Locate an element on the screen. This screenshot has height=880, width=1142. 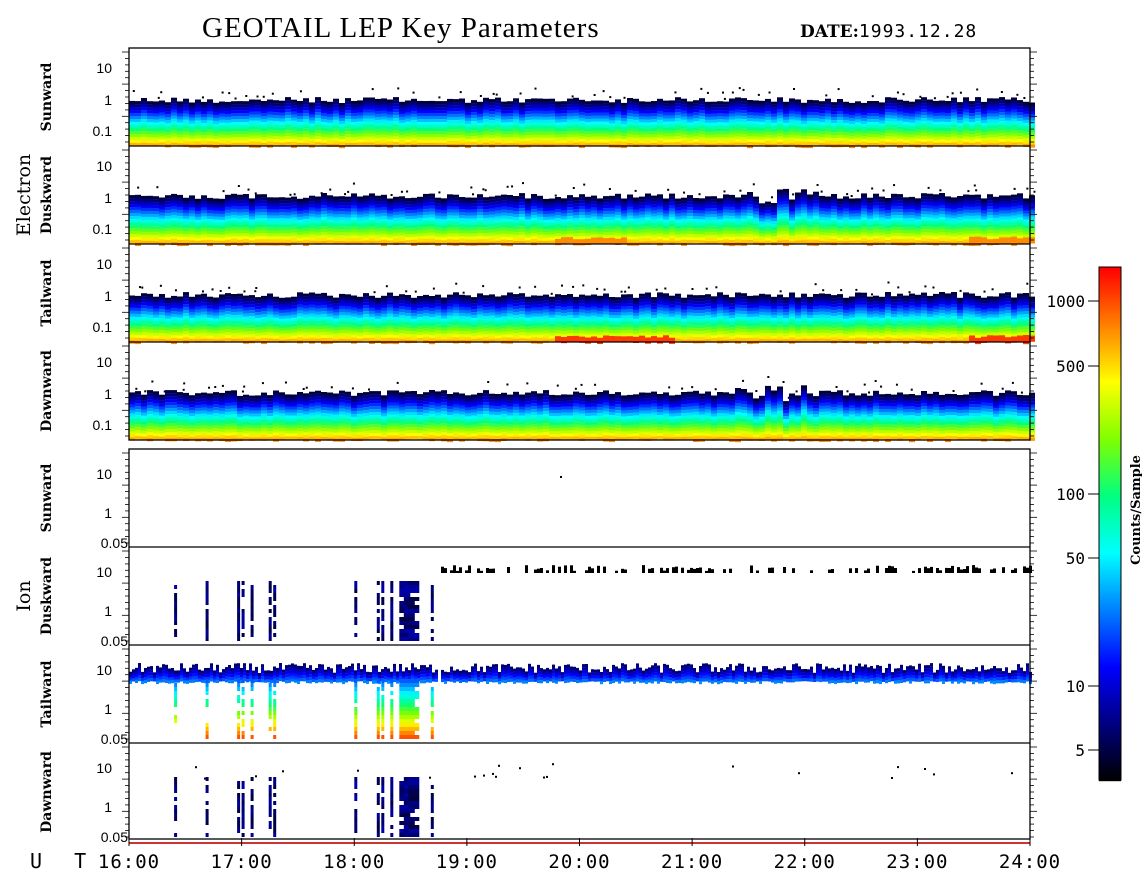
date-value: 1993.12.28 is located at coordinates (918, 31).